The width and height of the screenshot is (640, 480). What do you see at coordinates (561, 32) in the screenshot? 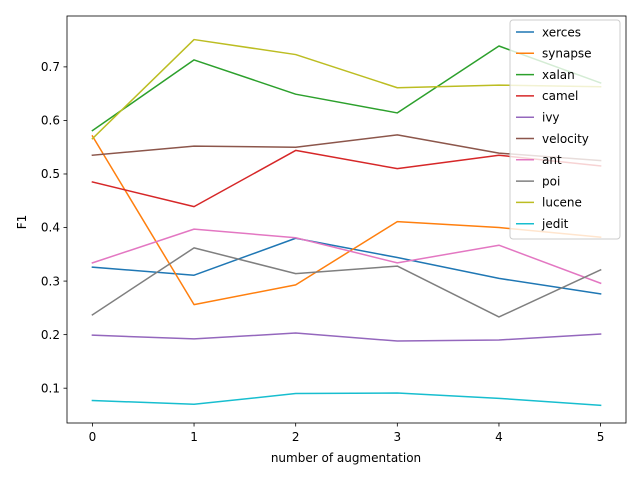
I see `legend-label-xerces: xerces` at bounding box center [561, 32].